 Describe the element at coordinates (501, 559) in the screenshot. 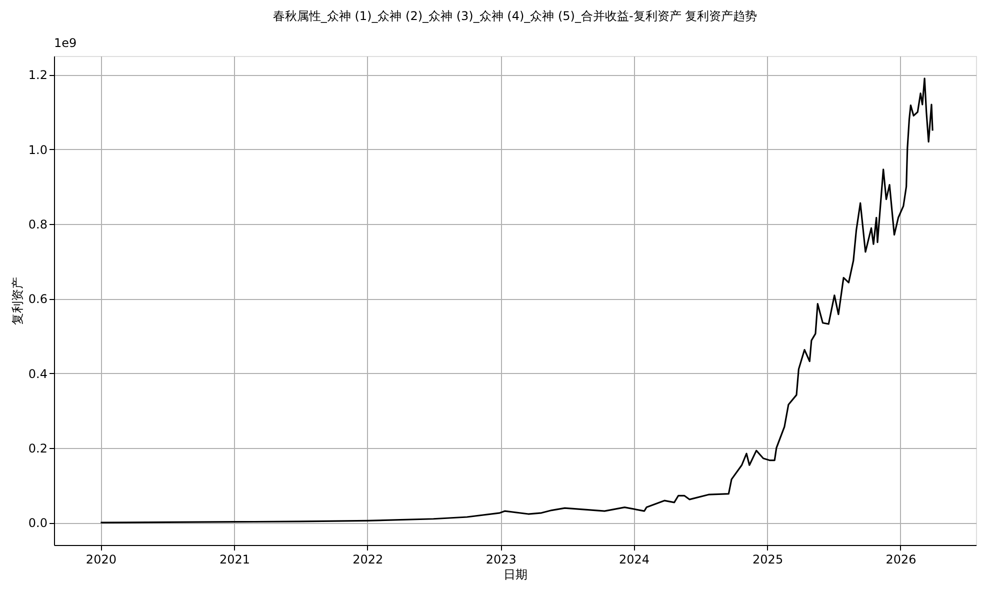

I see `x-tick-label: 2023` at that location.